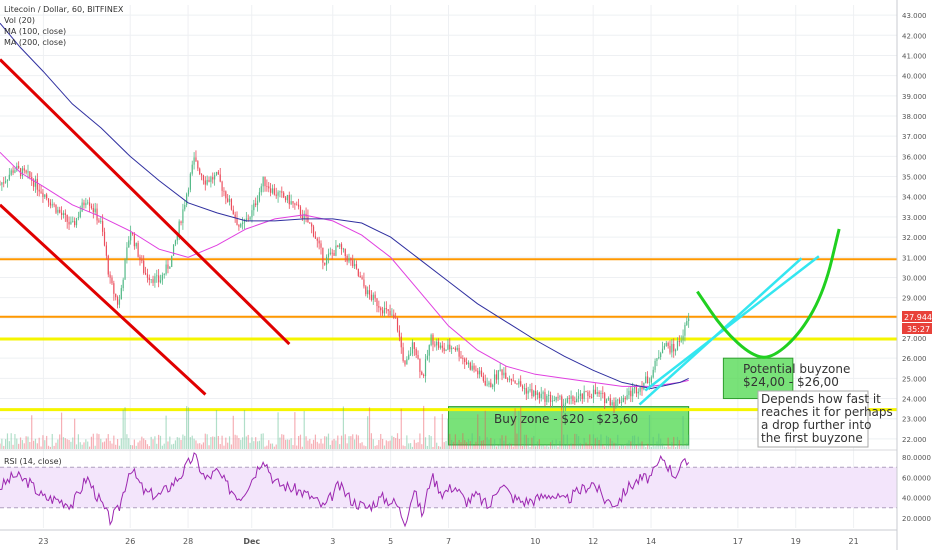 This screenshot has width=932, height=554. Describe the element at coordinates (35, 31) in the screenshot. I see `ma100-indicator-label: MA (100, close)` at that location.